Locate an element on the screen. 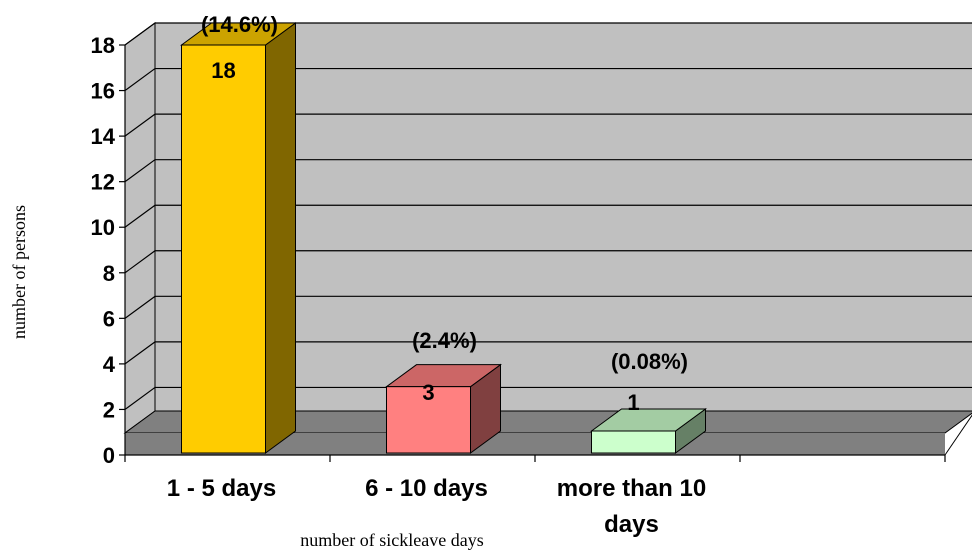  y-tick-label: 12 is located at coordinates (103, 182).